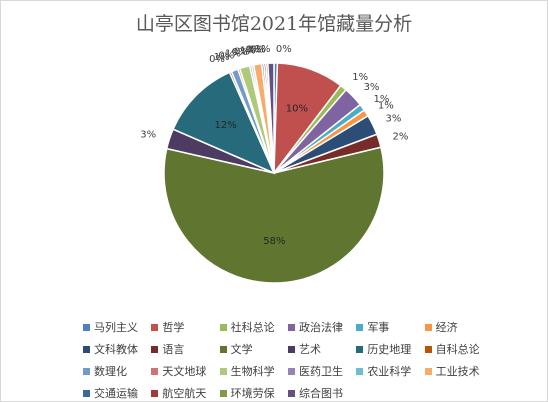 The image size is (548, 402). I want to click on legend-item: 自科总论, so click(453, 349).